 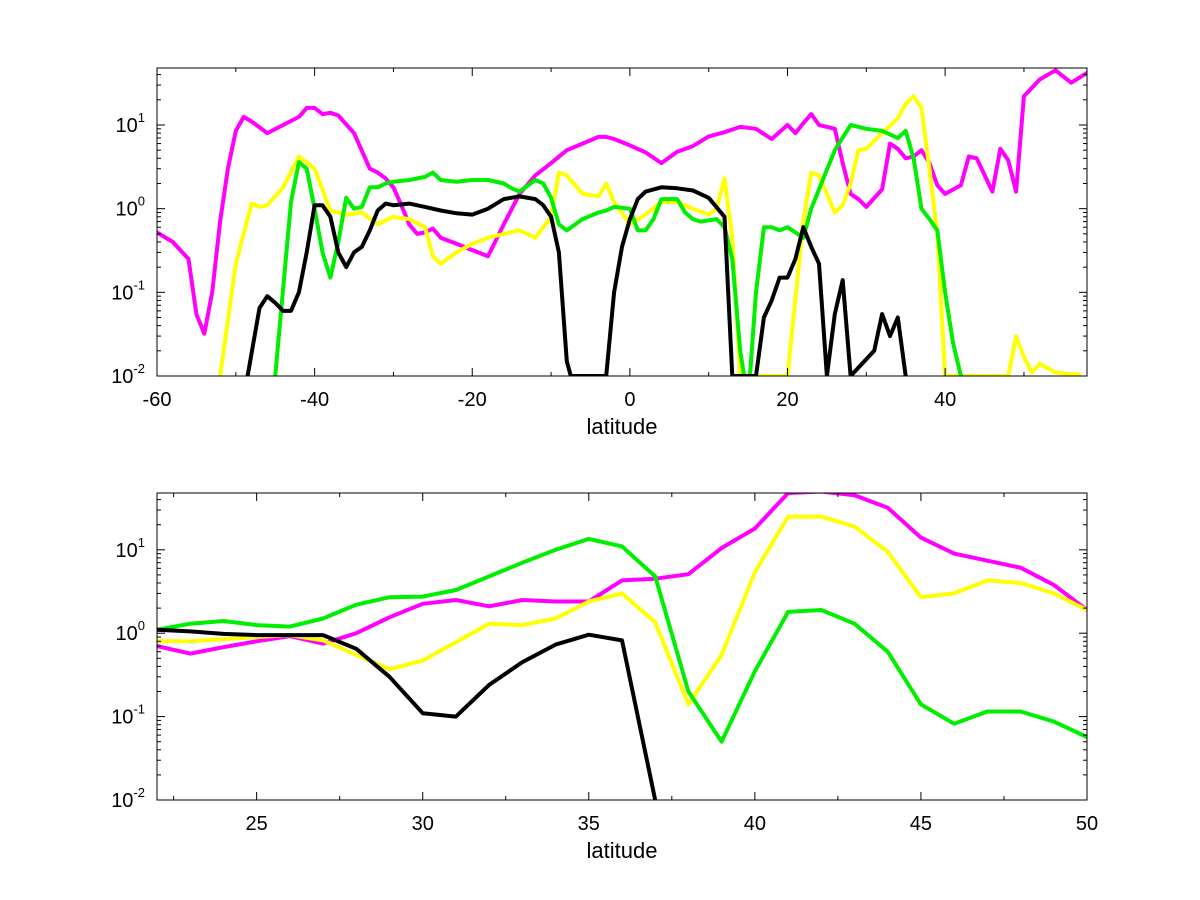 I want to click on x-tick-label: 50, so click(x=1087, y=824).